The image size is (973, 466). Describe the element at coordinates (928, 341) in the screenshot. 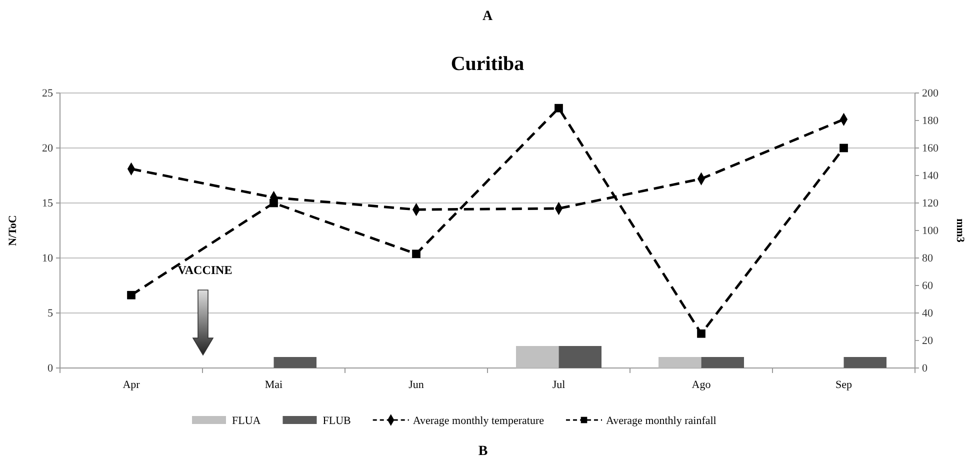

I see `y2-tick-label: 20` at that location.